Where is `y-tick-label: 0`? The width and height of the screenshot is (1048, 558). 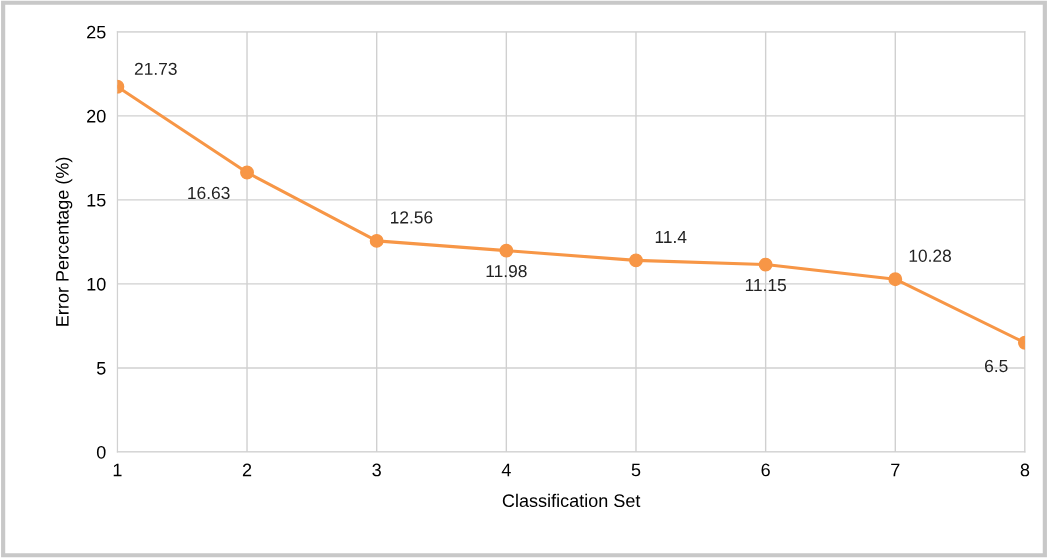
y-tick-label: 0 is located at coordinates (101, 452).